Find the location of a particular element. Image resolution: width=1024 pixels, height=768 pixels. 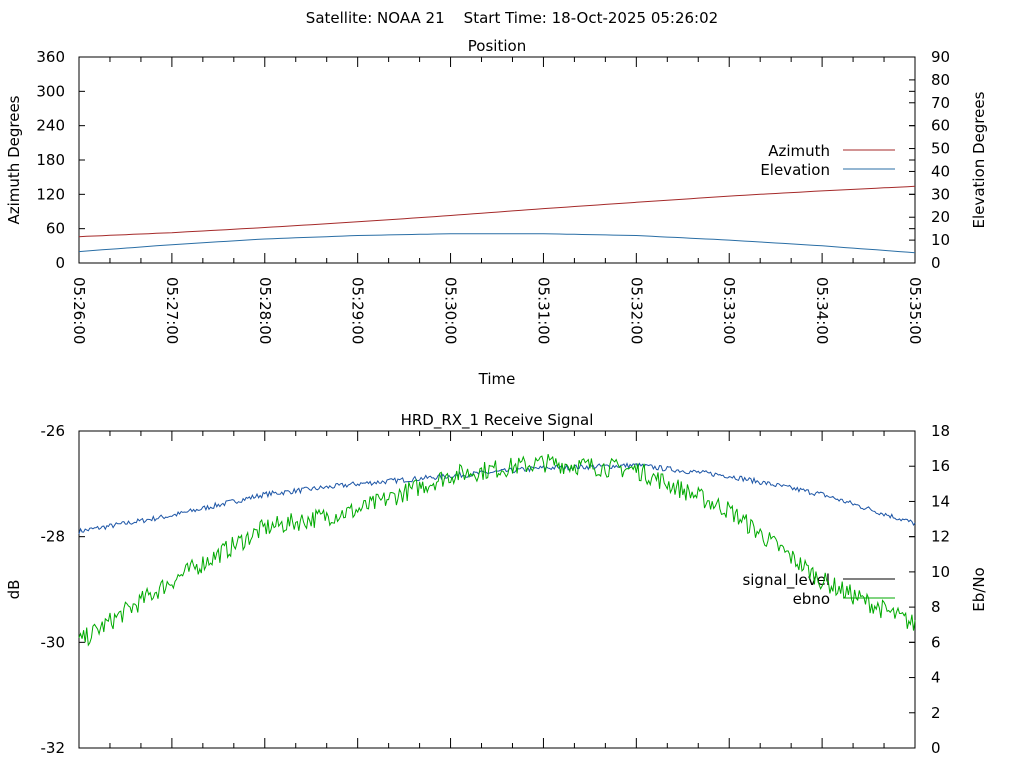

x-tick-label: 05:32:00 is located at coordinates (636, 310).